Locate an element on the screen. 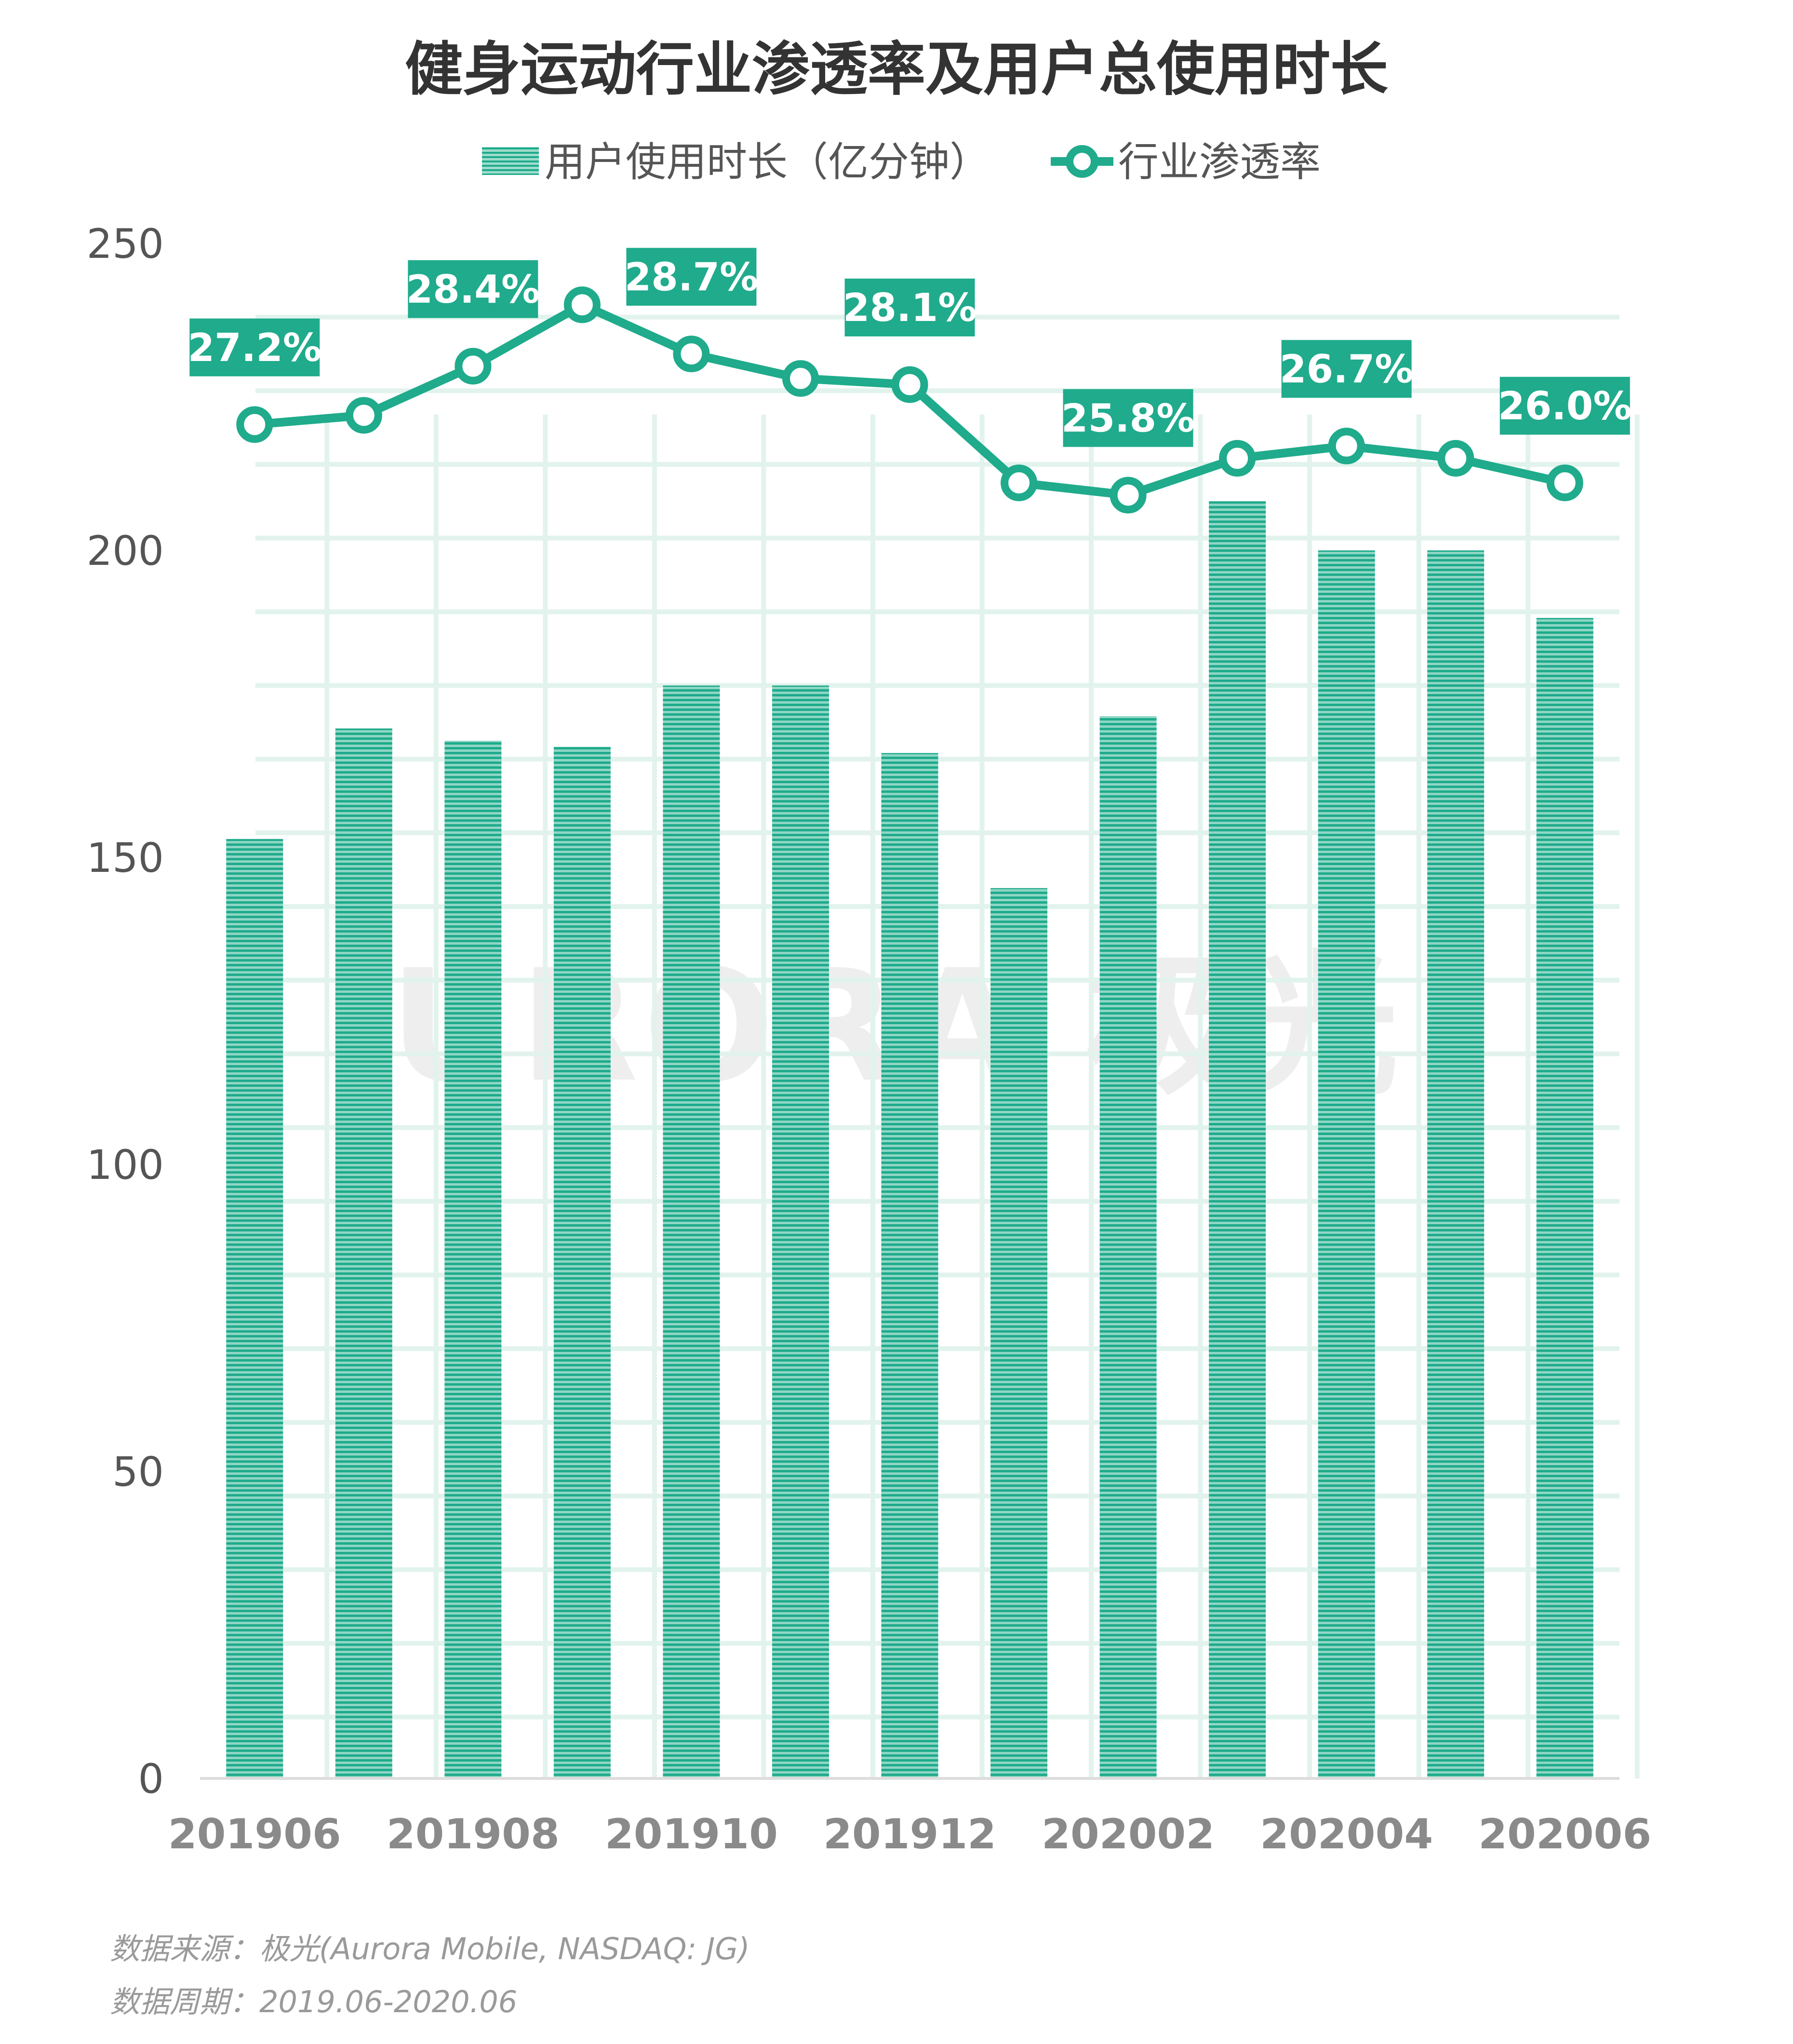  data-label-201906: 27.2% is located at coordinates (254, 347).